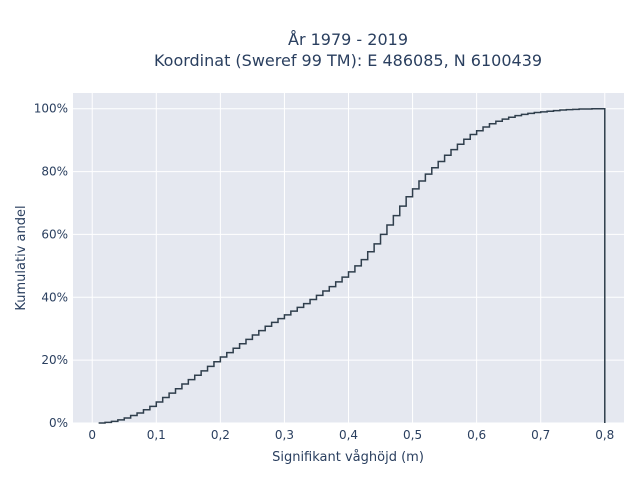  I want to click on x-tick-label: 0,8, so click(604, 435).